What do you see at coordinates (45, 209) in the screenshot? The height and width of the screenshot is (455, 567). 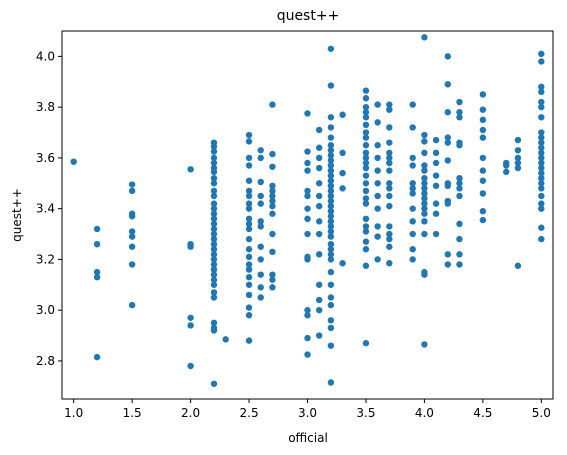 I see `y-tick-label: 3.4` at bounding box center [45, 209].